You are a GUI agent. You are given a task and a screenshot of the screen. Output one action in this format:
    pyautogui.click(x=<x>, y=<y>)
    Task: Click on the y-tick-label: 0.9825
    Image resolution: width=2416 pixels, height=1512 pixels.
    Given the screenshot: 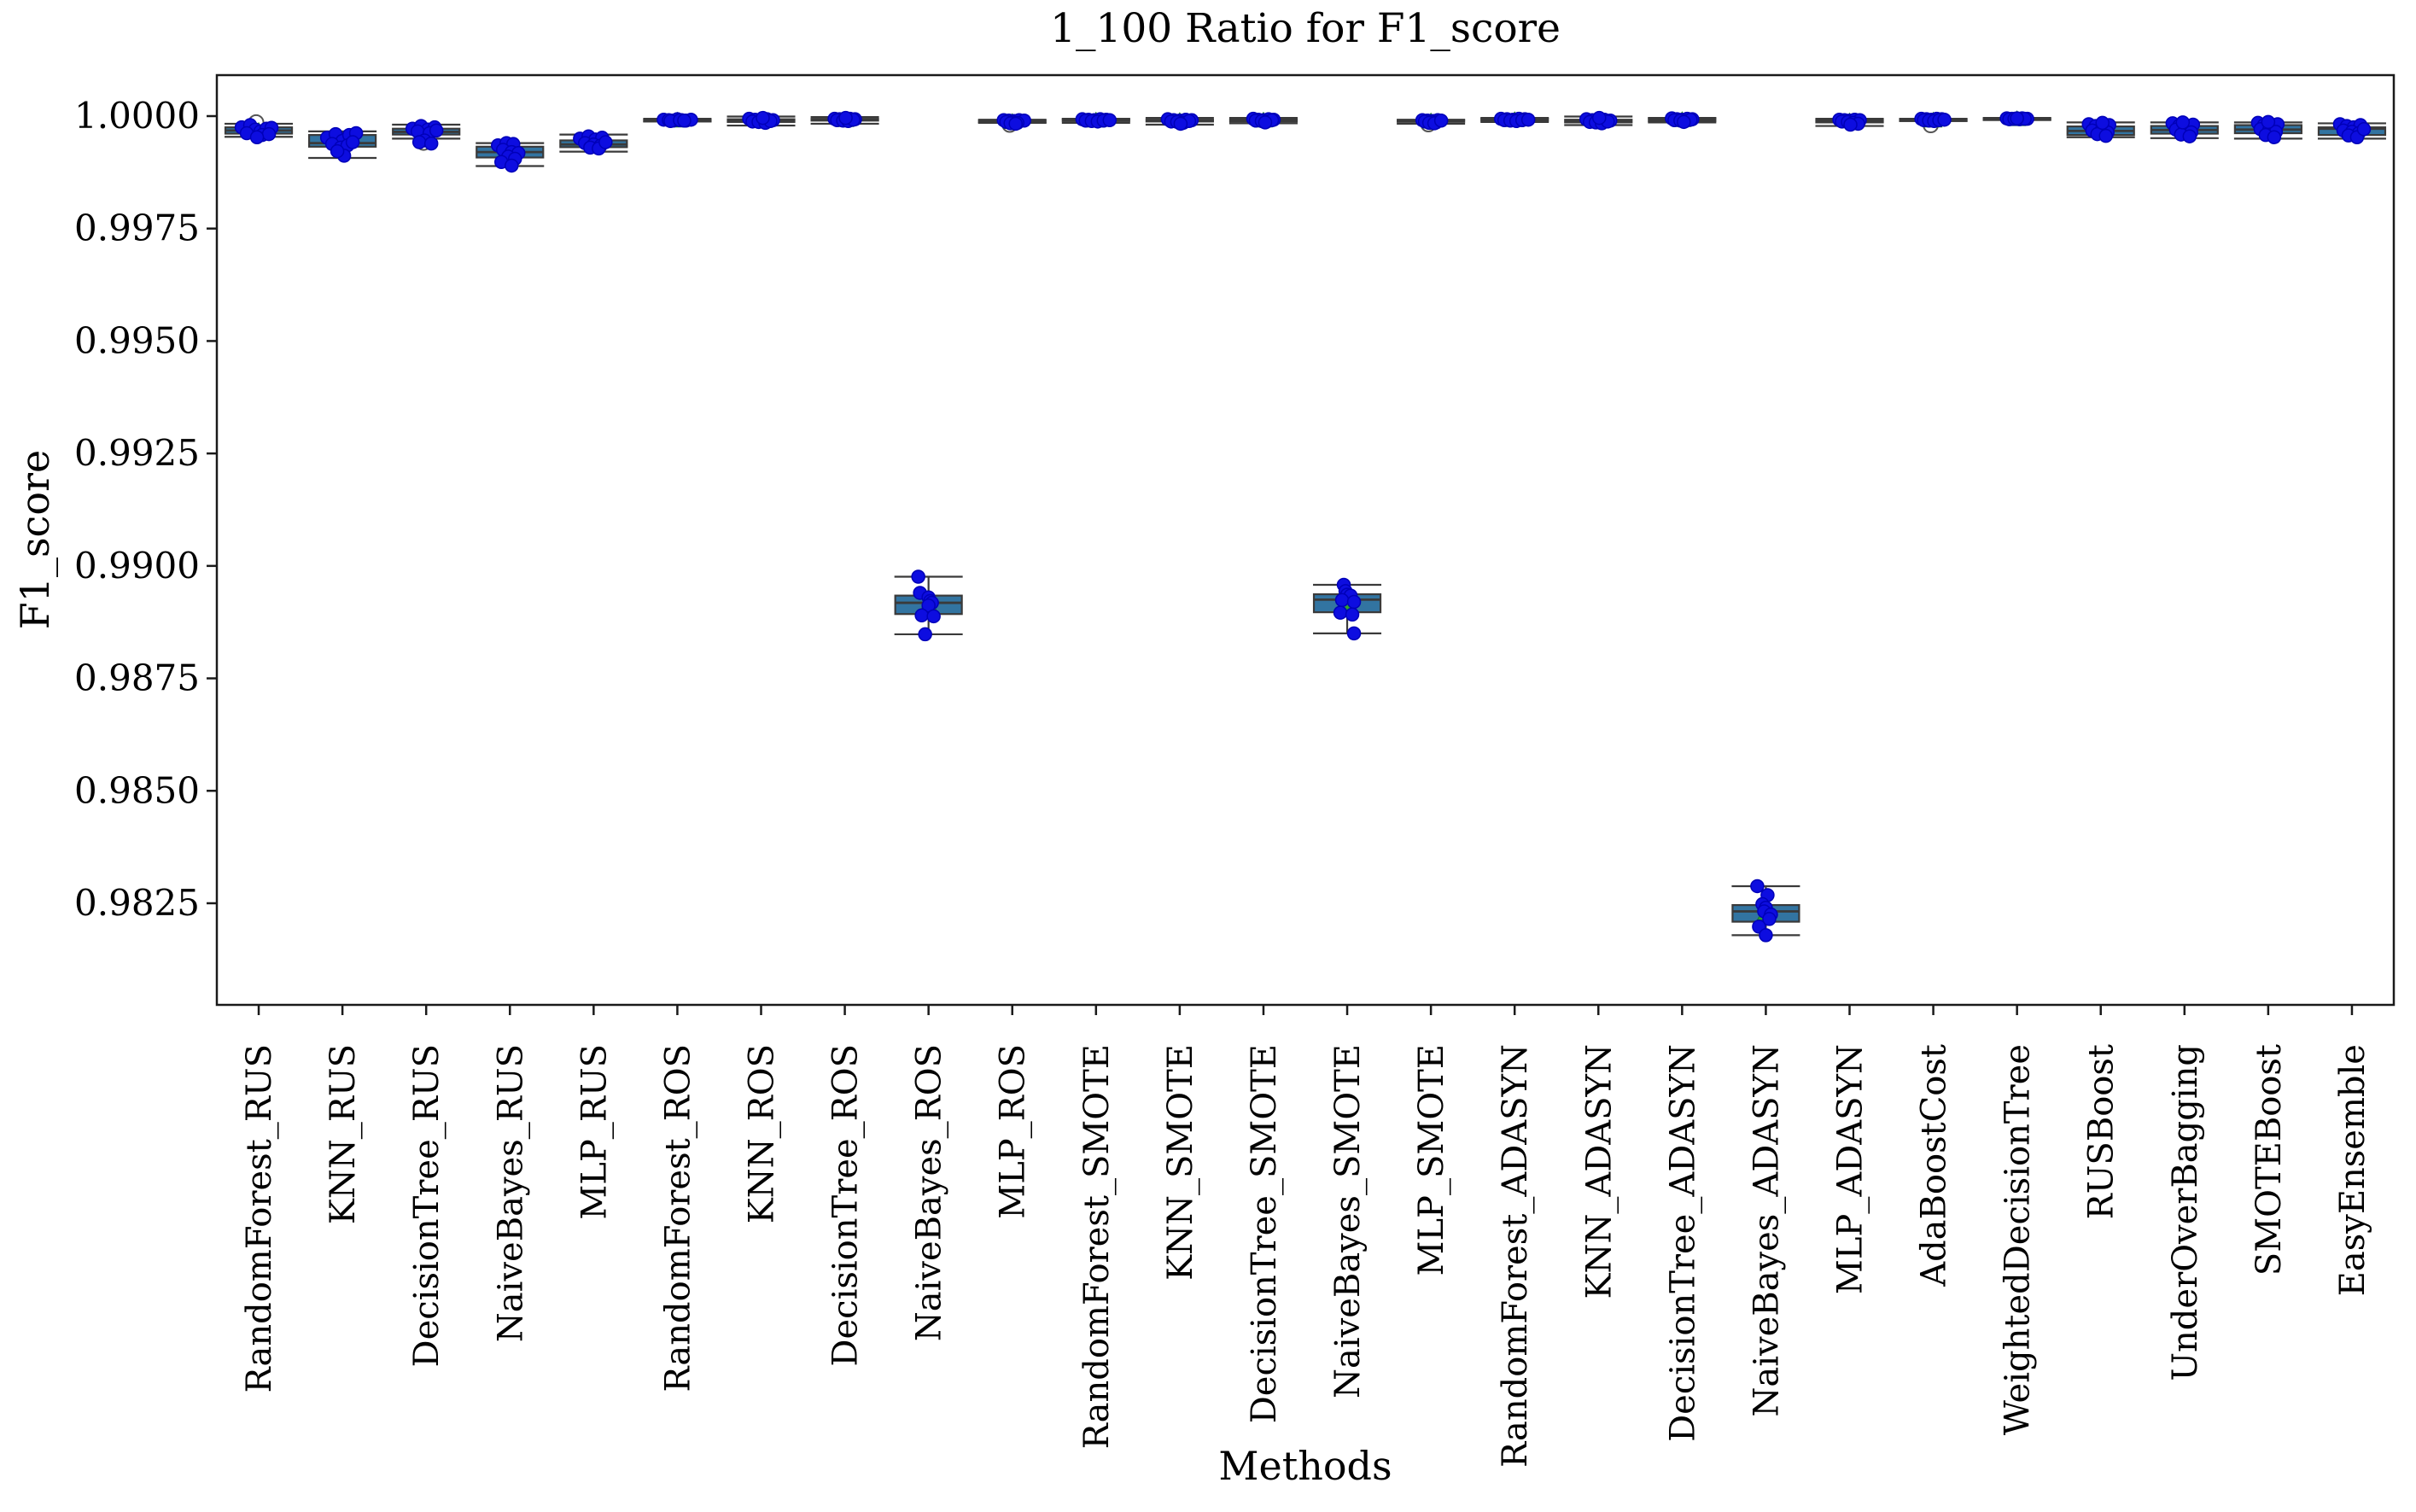 What is the action you would take?
    pyautogui.click(x=137, y=903)
    